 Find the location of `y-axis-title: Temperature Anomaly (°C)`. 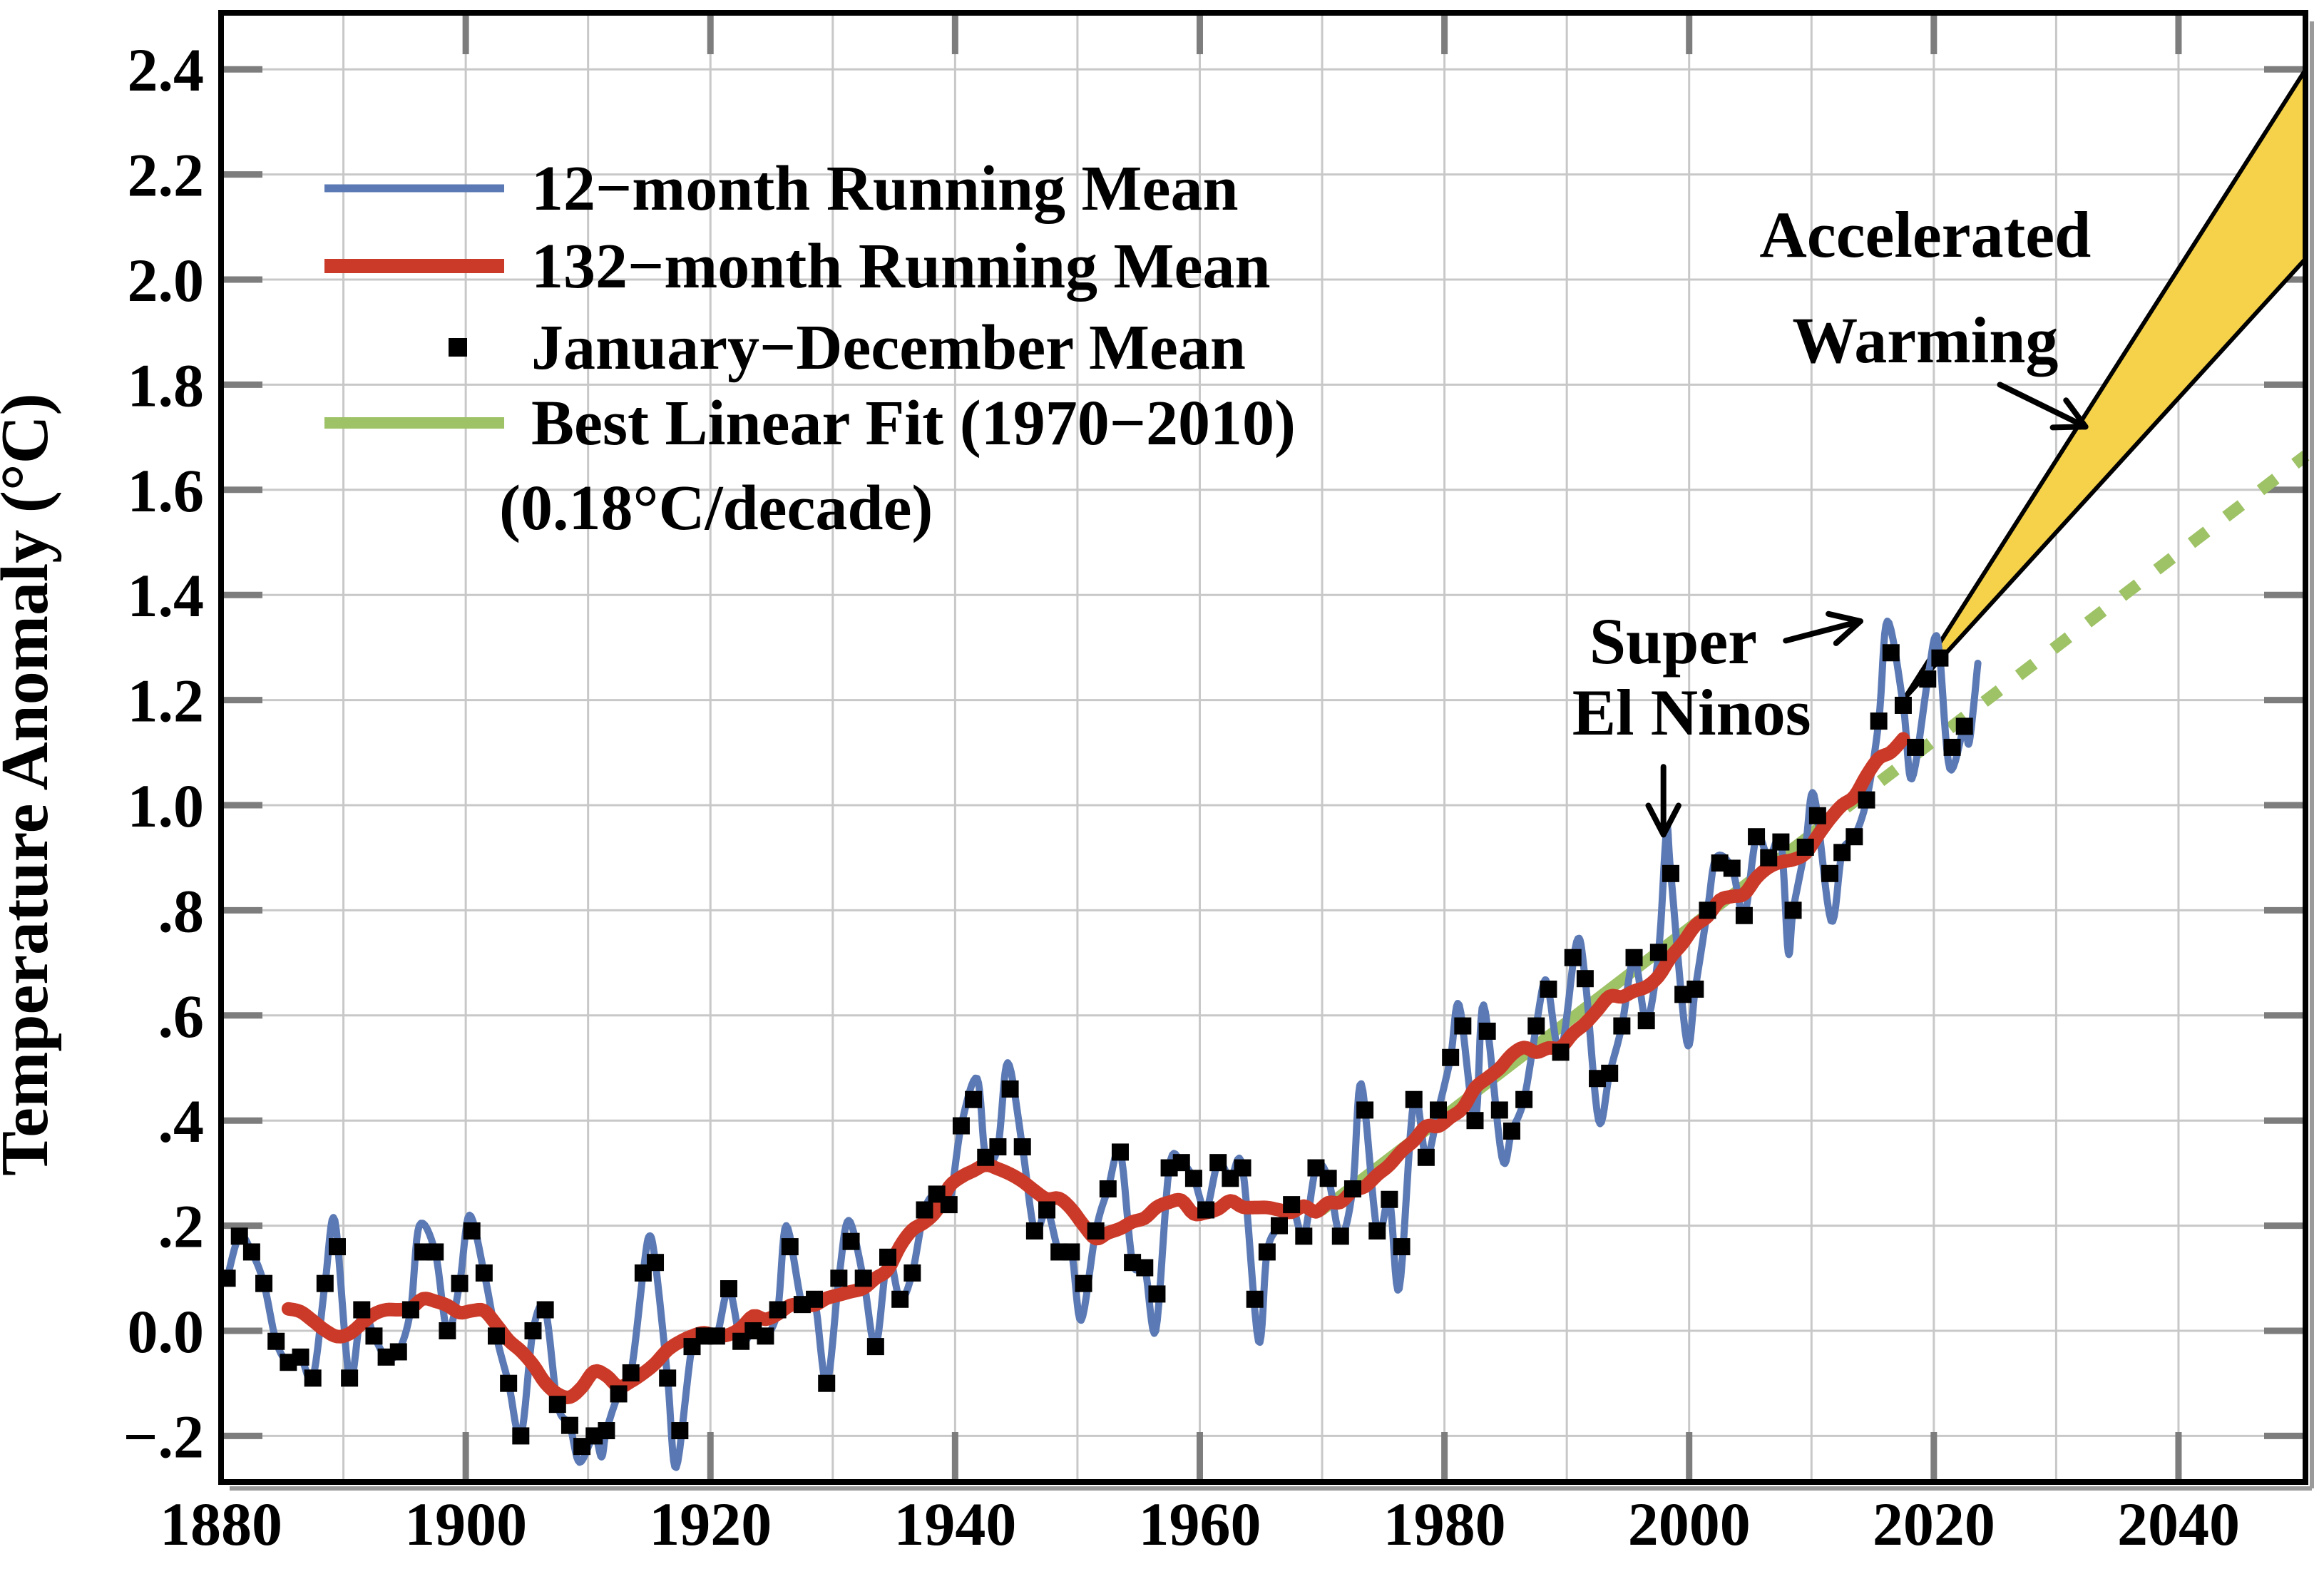

y-axis-title: Temperature Anomaly (°C) is located at coordinates (31, 784).